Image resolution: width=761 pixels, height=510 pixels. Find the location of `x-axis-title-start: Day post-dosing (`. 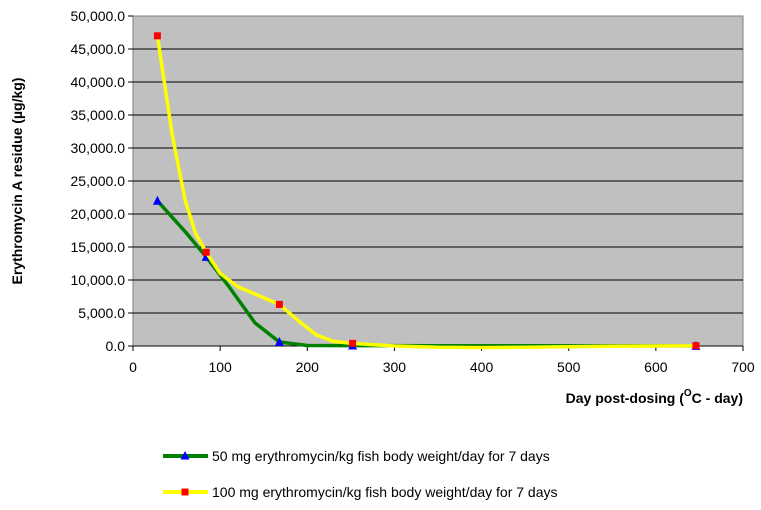

x-axis-title-start: Day post-dosing ( is located at coordinates (625, 398).